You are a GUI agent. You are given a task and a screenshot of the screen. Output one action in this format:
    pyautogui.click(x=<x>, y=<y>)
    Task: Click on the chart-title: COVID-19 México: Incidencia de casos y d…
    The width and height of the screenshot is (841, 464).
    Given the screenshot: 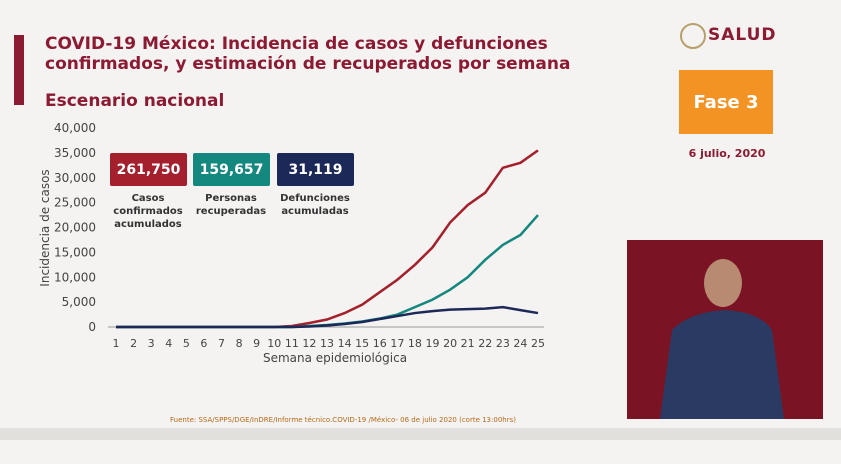 What is the action you would take?
    pyautogui.click(x=308, y=54)
    